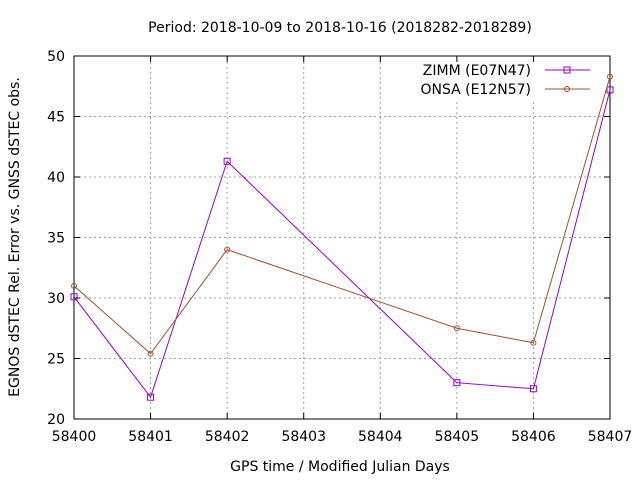 This screenshot has width=640, height=480. What do you see at coordinates (477, 71) in the screenshot?
I see `legend-label: ZIMM (E07N47)` at bounding box center [477, 71].